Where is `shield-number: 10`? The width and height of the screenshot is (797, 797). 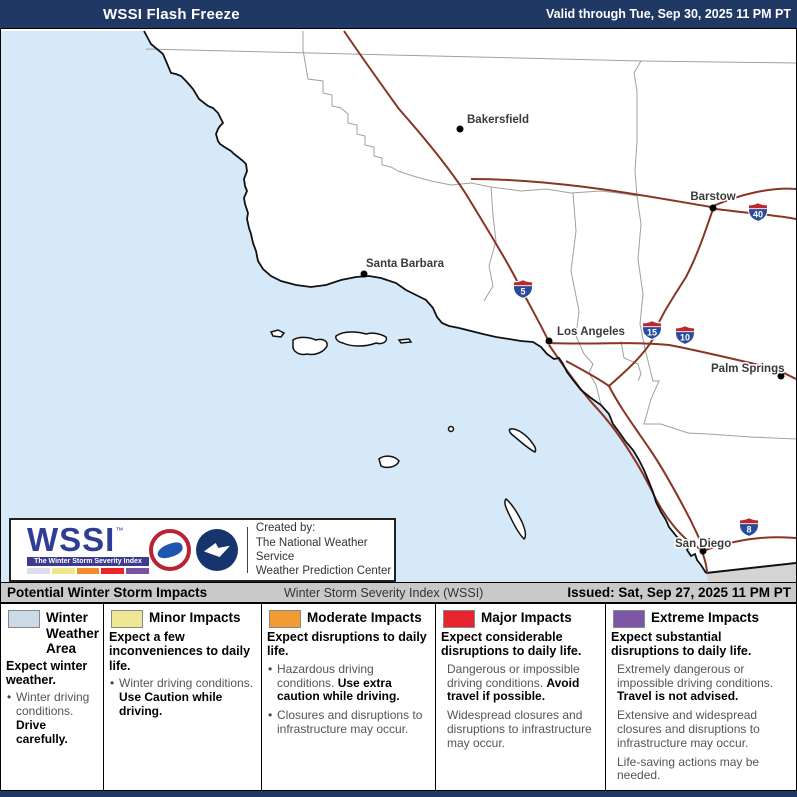 shield-number: 10 is located at coordinates (685, 338).